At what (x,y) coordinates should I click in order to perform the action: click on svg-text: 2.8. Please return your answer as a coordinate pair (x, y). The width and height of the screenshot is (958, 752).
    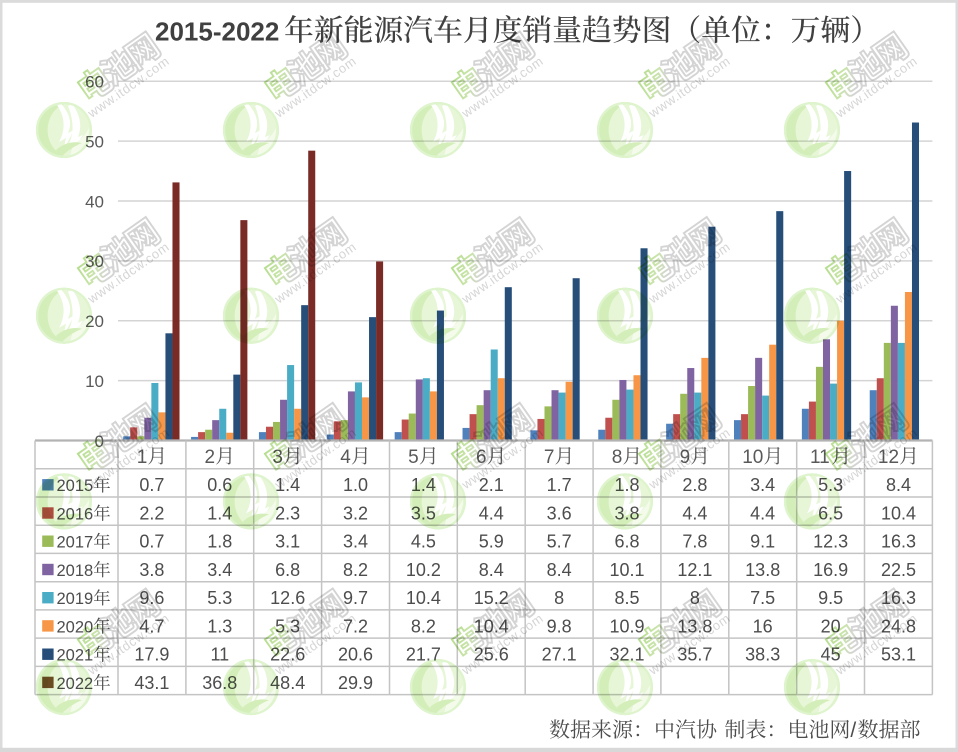
    Looking at the image, I should click on (694, 485).